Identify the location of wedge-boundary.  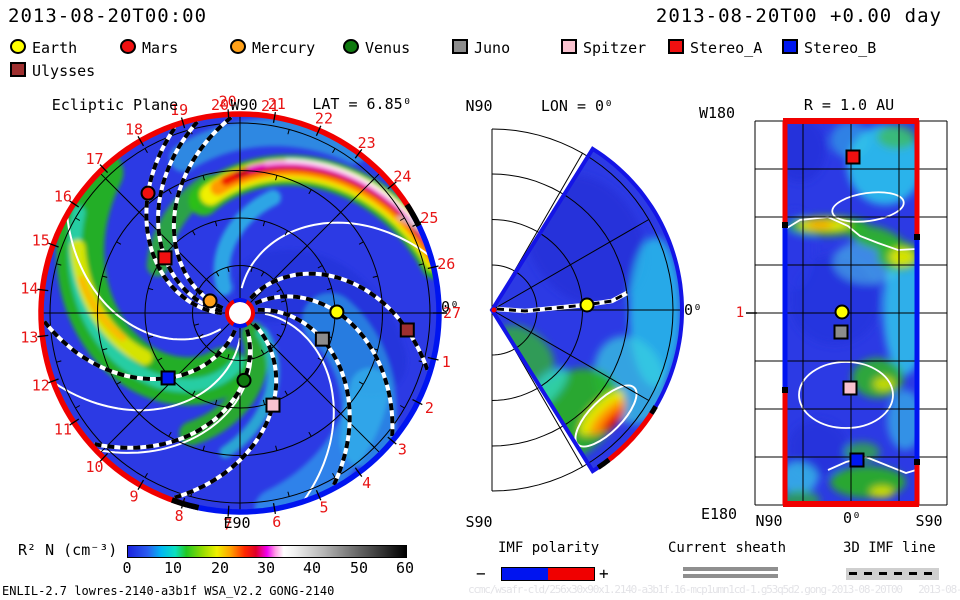
(587, 310).